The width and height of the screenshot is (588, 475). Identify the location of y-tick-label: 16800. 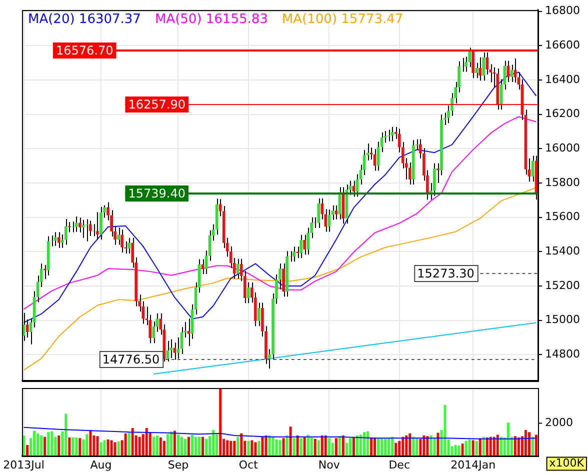
(562, 11).